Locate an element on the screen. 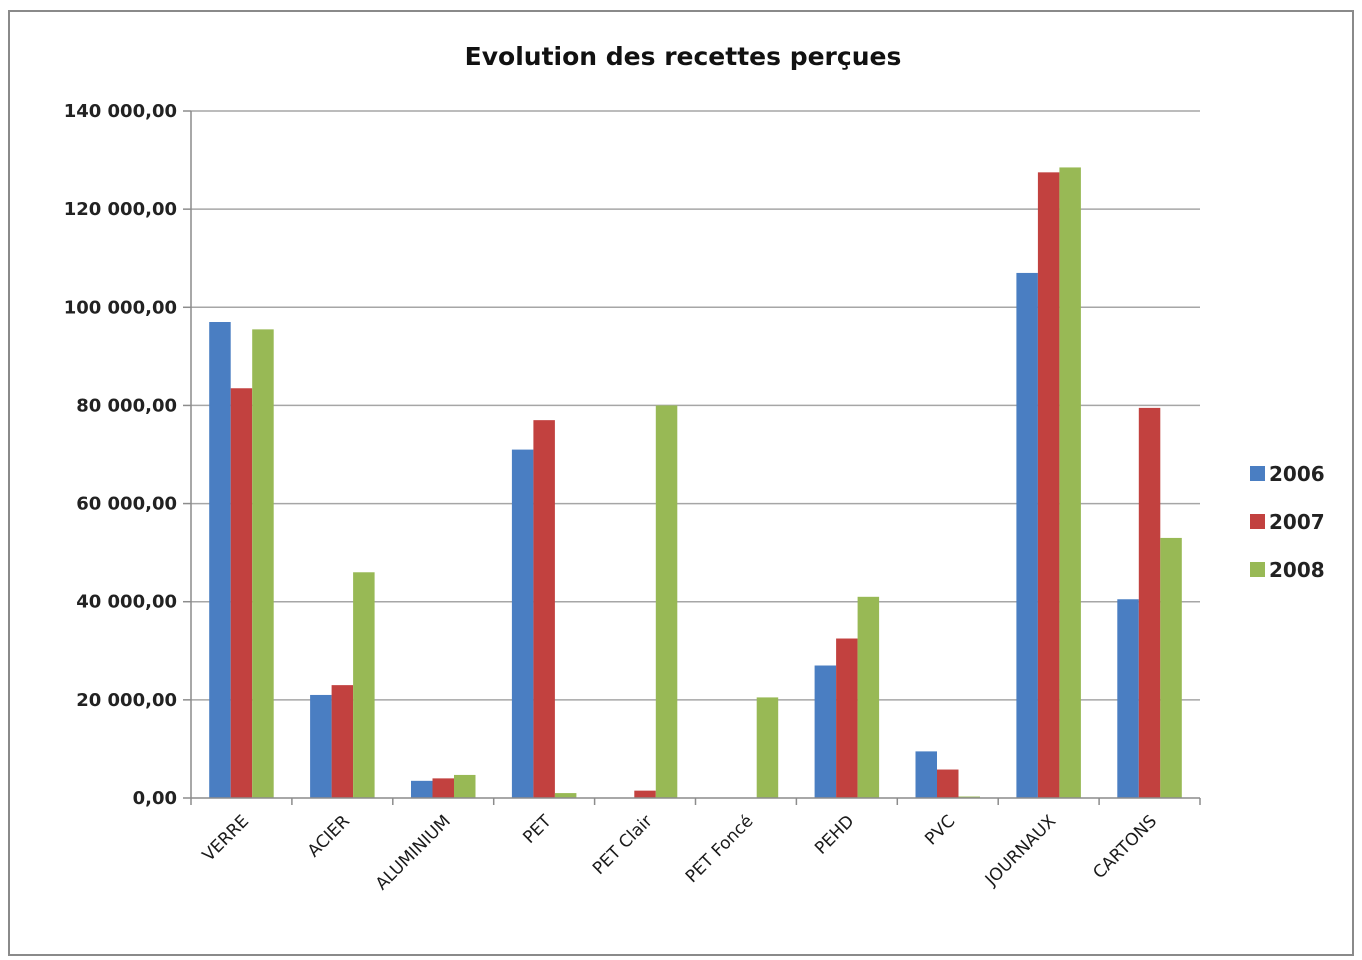  legend-swatch-2007 is located at coordinates (1257, 521).